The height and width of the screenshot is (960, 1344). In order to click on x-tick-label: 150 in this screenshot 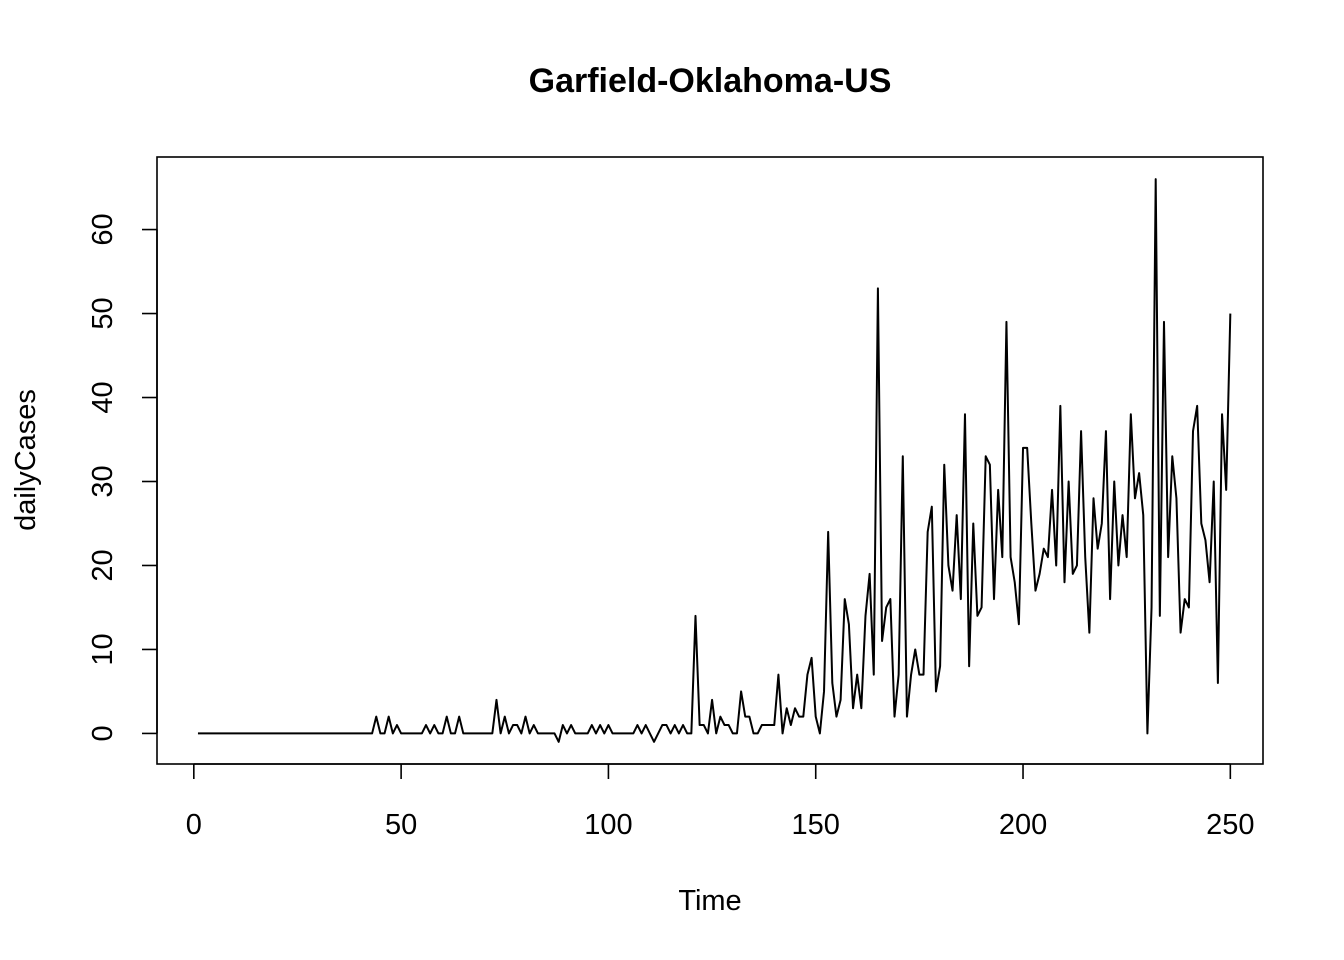, I will do `click(816, 825)`.